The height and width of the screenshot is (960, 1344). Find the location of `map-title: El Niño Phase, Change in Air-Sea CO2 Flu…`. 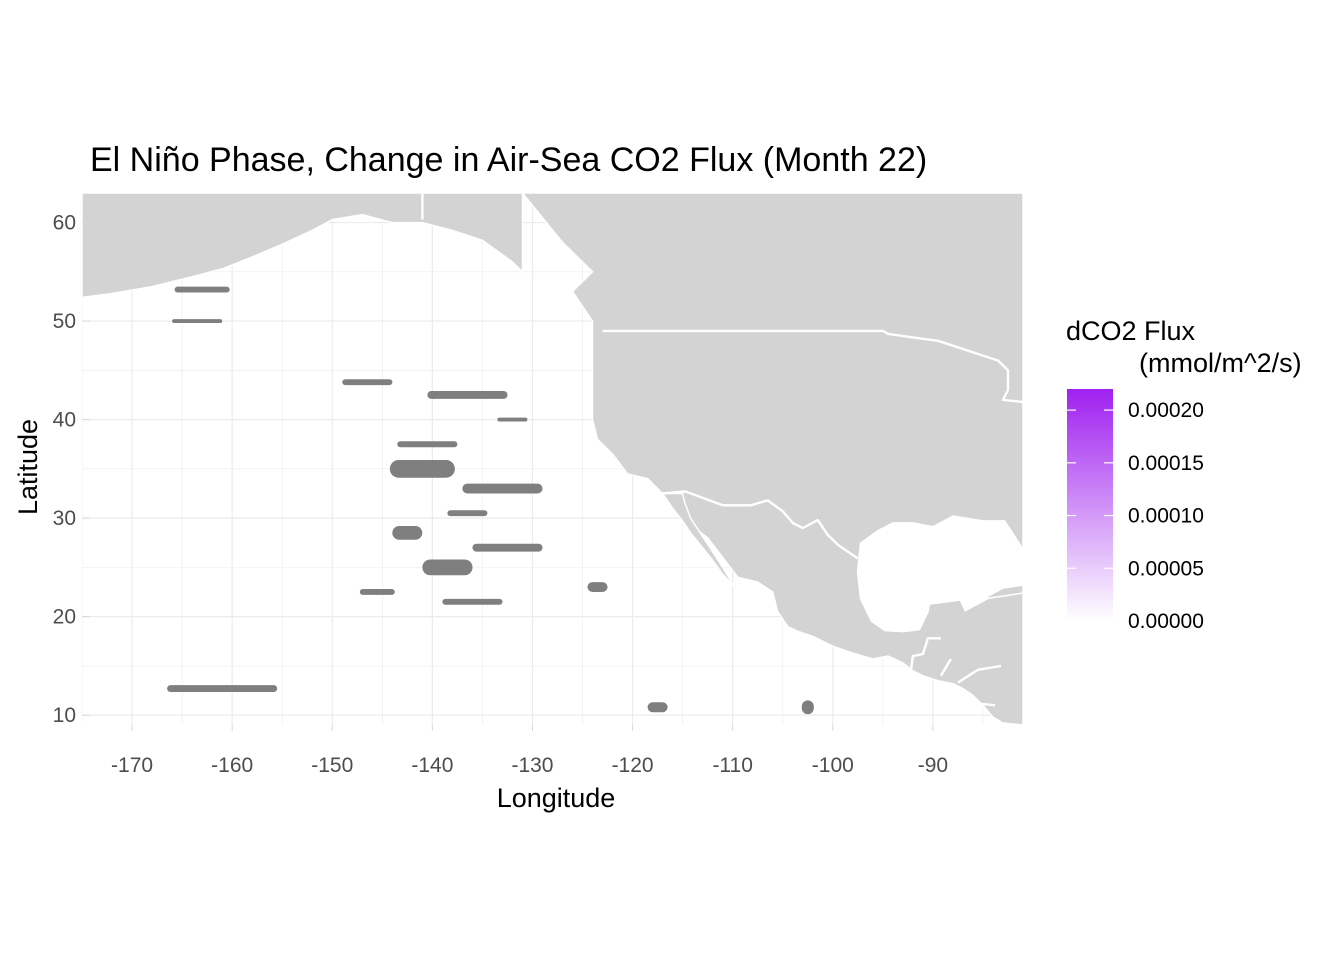

map-title: El Niño Phase, Change in Air-Sea CO2 Flu… is located at coordinates (508, 160).